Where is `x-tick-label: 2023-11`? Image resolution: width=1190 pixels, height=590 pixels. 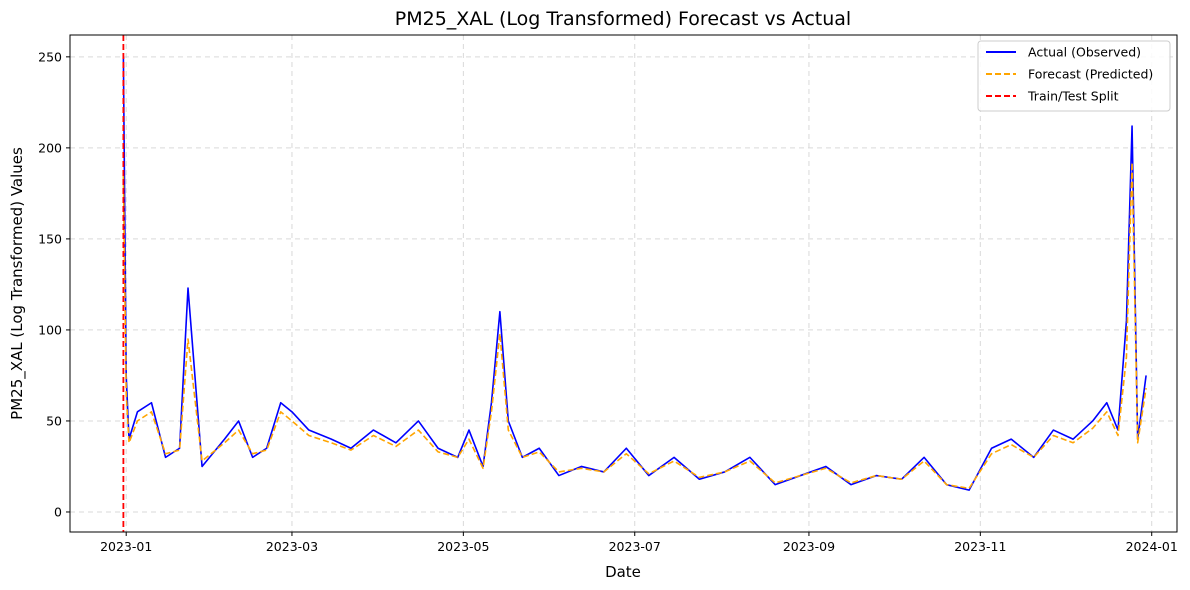
x-tick-label: 2023-11 is located at coordinates (980, 546).